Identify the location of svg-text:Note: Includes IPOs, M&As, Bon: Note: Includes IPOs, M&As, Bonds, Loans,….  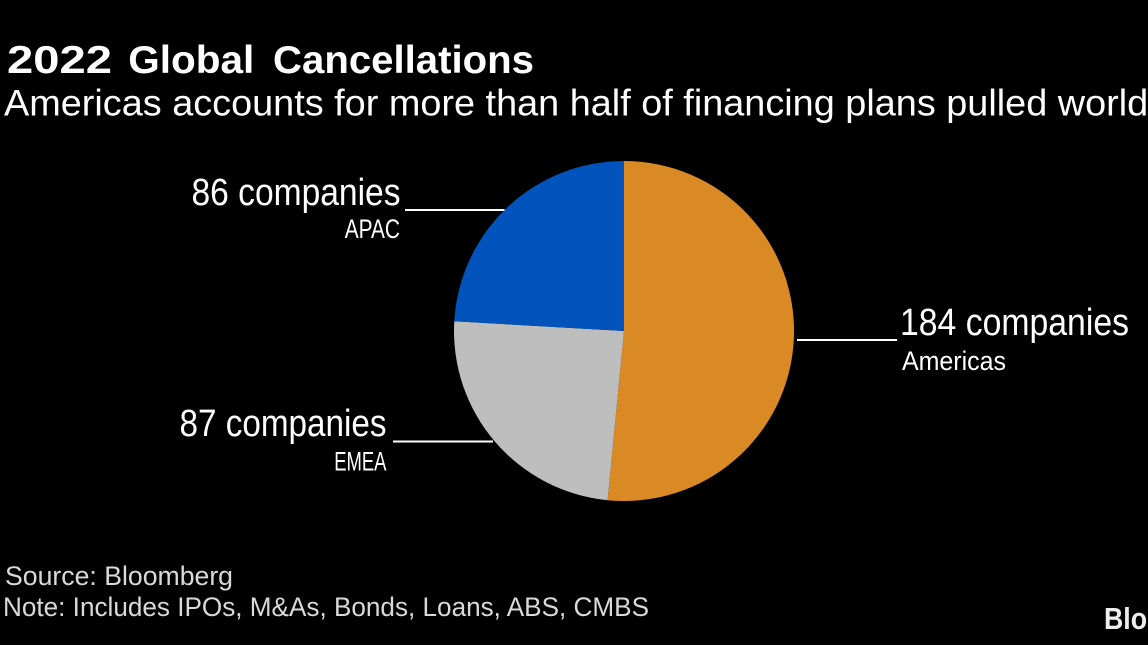
(326, 607).